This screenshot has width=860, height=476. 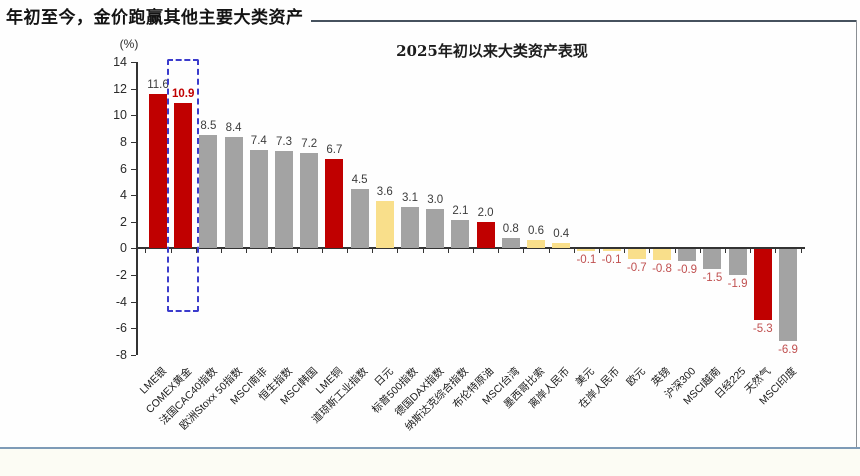 What do you see at coordinates (430, 462) in the screenshot?
I see `footer-strip` at bounding box center [430, 462].